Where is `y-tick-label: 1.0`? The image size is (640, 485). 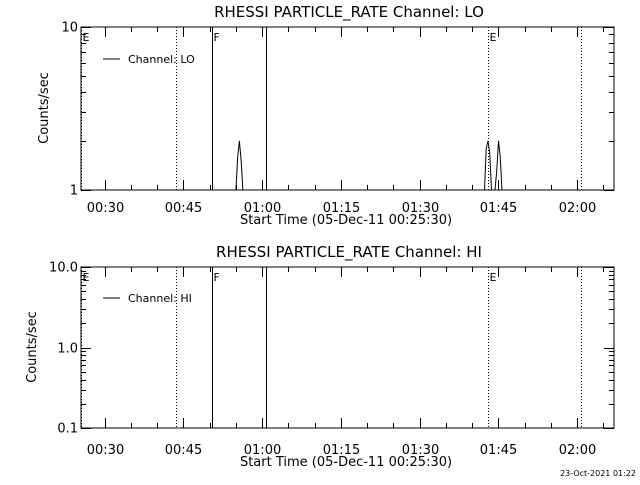 y-tick-label: 1.0 is located at coordinates (67, 349).